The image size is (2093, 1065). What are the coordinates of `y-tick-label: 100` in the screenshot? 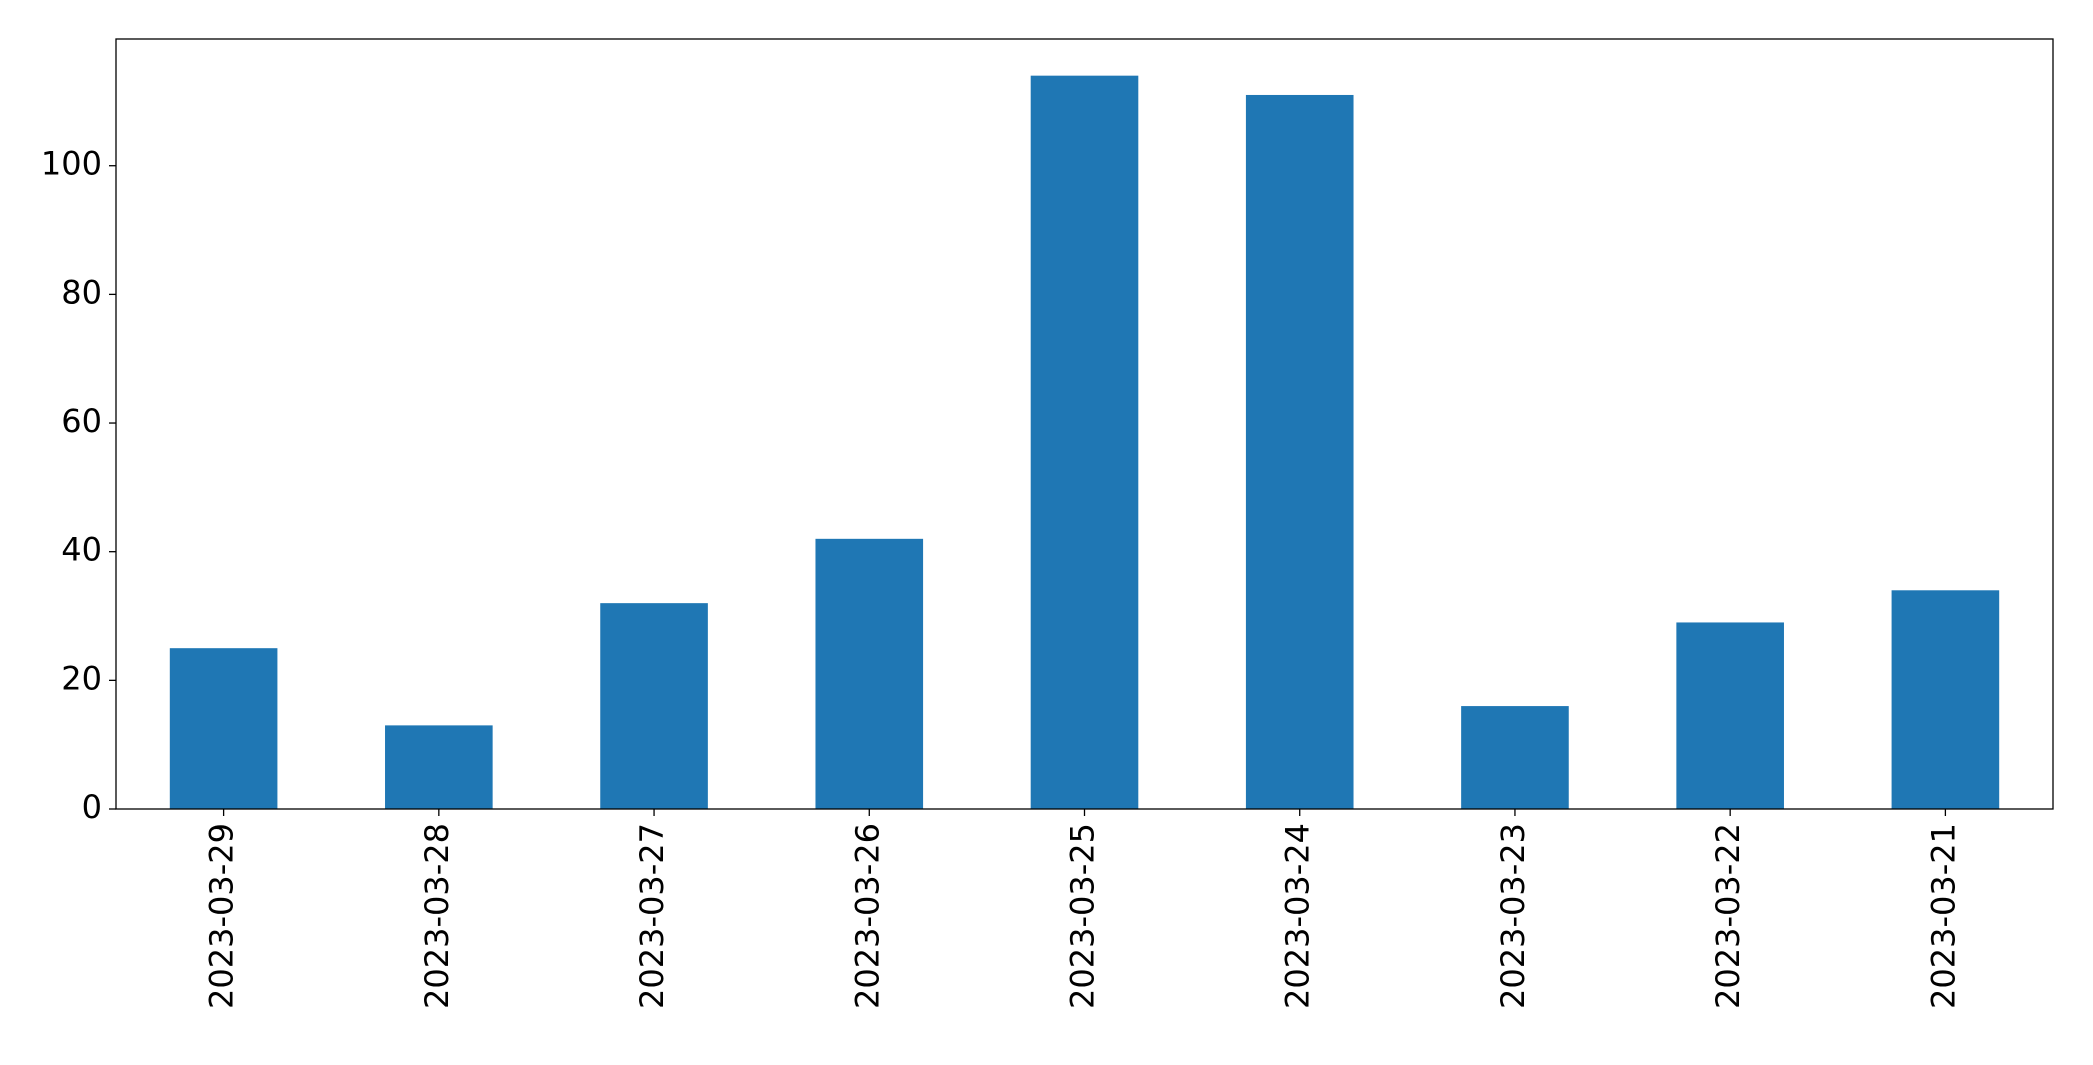 It's located at (71, 164).